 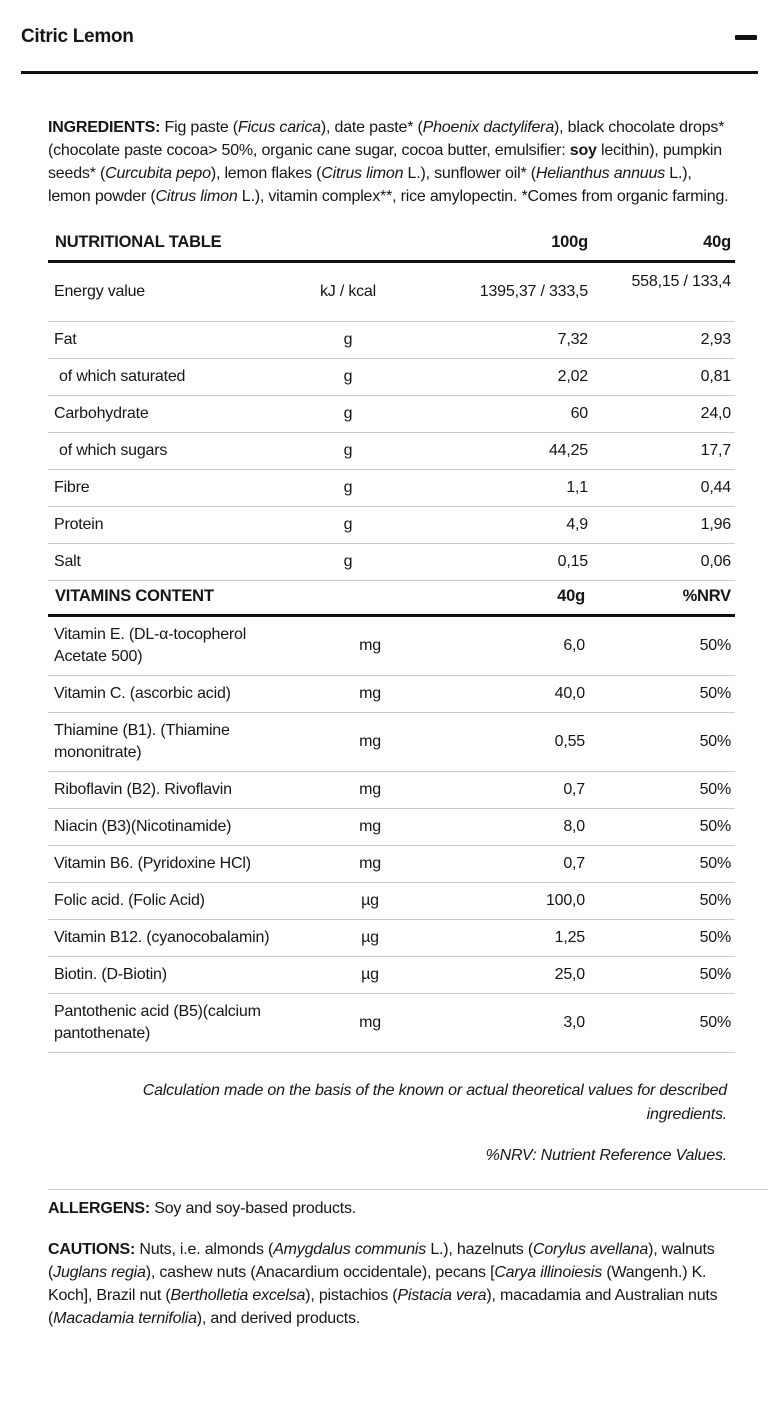 I want to click on value-per-100g: 1,1, so click(x=577, y=487).